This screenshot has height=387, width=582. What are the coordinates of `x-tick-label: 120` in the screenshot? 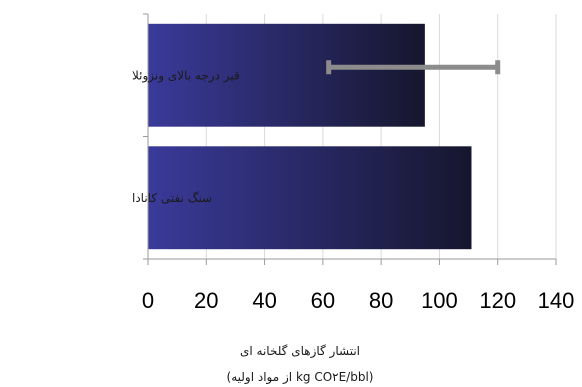 It's located at (497, 300).